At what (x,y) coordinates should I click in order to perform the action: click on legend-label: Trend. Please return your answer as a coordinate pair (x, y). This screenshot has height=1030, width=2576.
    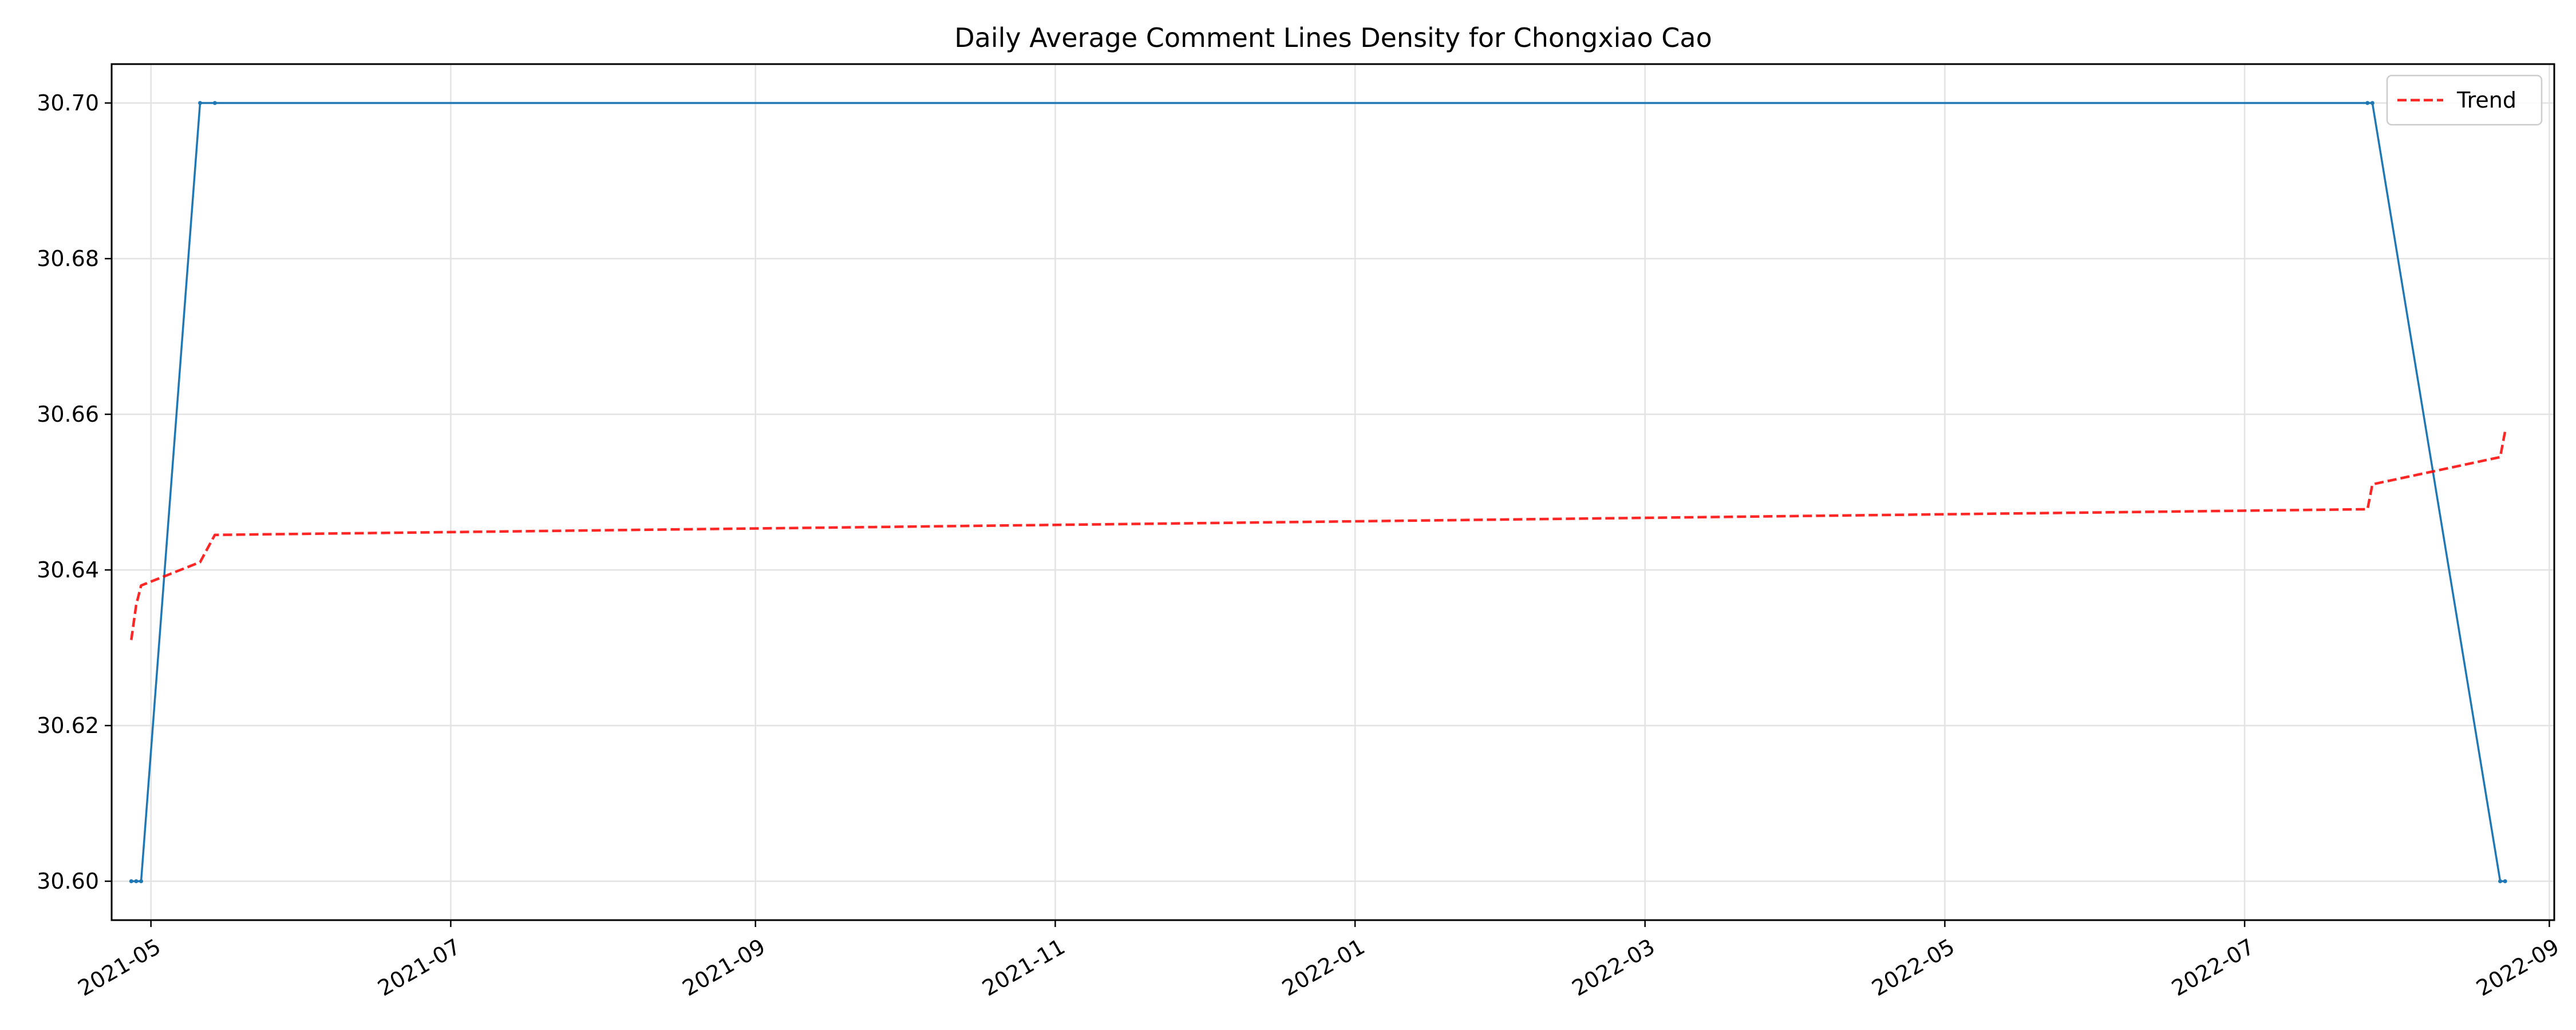
    Looking at the image, I should click on (2486, 100).